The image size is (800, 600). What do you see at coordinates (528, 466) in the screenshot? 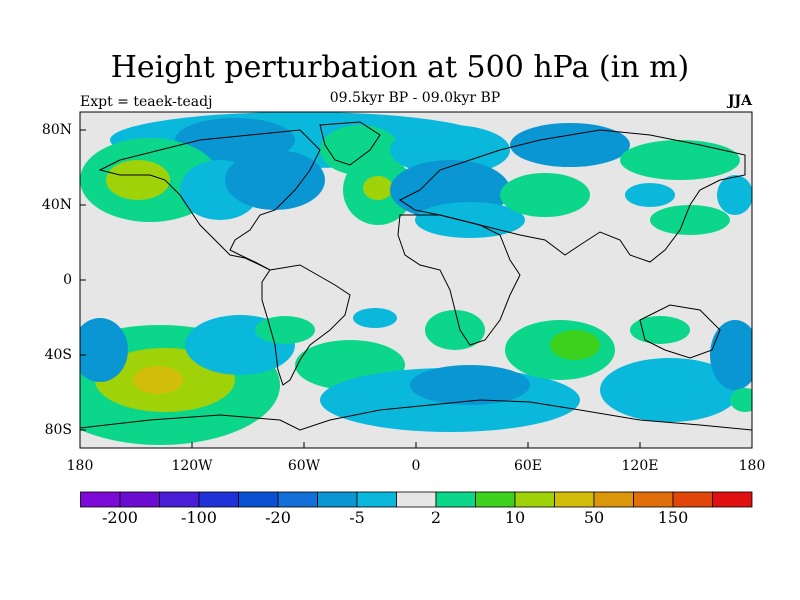
I see `lon-label-60e: 60E` at bounding box center [528, 466].